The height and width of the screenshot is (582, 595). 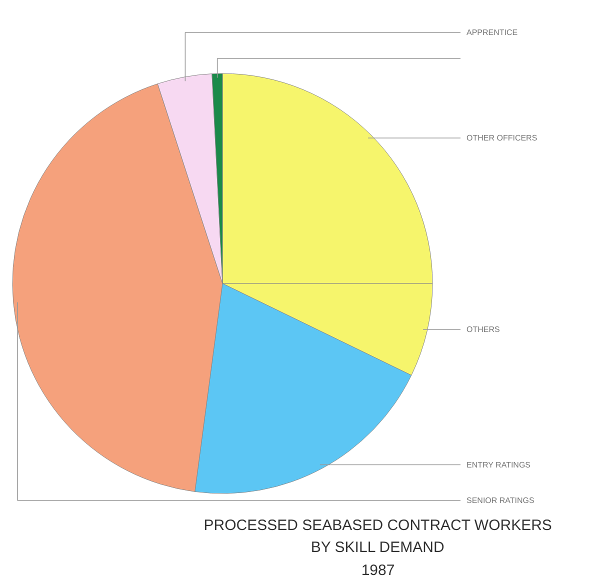 What do you see at coordinates (498, 465) in the screenshot?
I see `slice-label: ENTRY RATINGS` at bounding box center [498, 465].